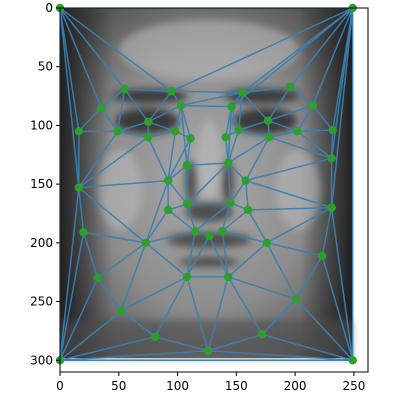 This screenshot has height=400, width=400. What do you see at coordinates (41, 302) in the screenshot?
I see `y-tick-label: 250` at bounding box center [41, 302].